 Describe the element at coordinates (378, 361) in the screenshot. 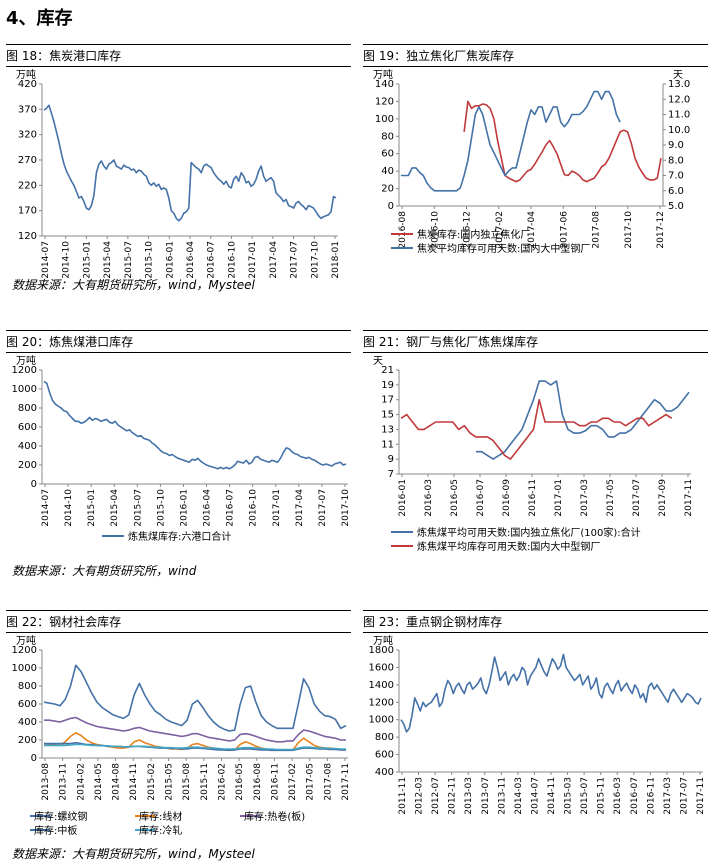

I see `y-axis-unit: 天` at that location.